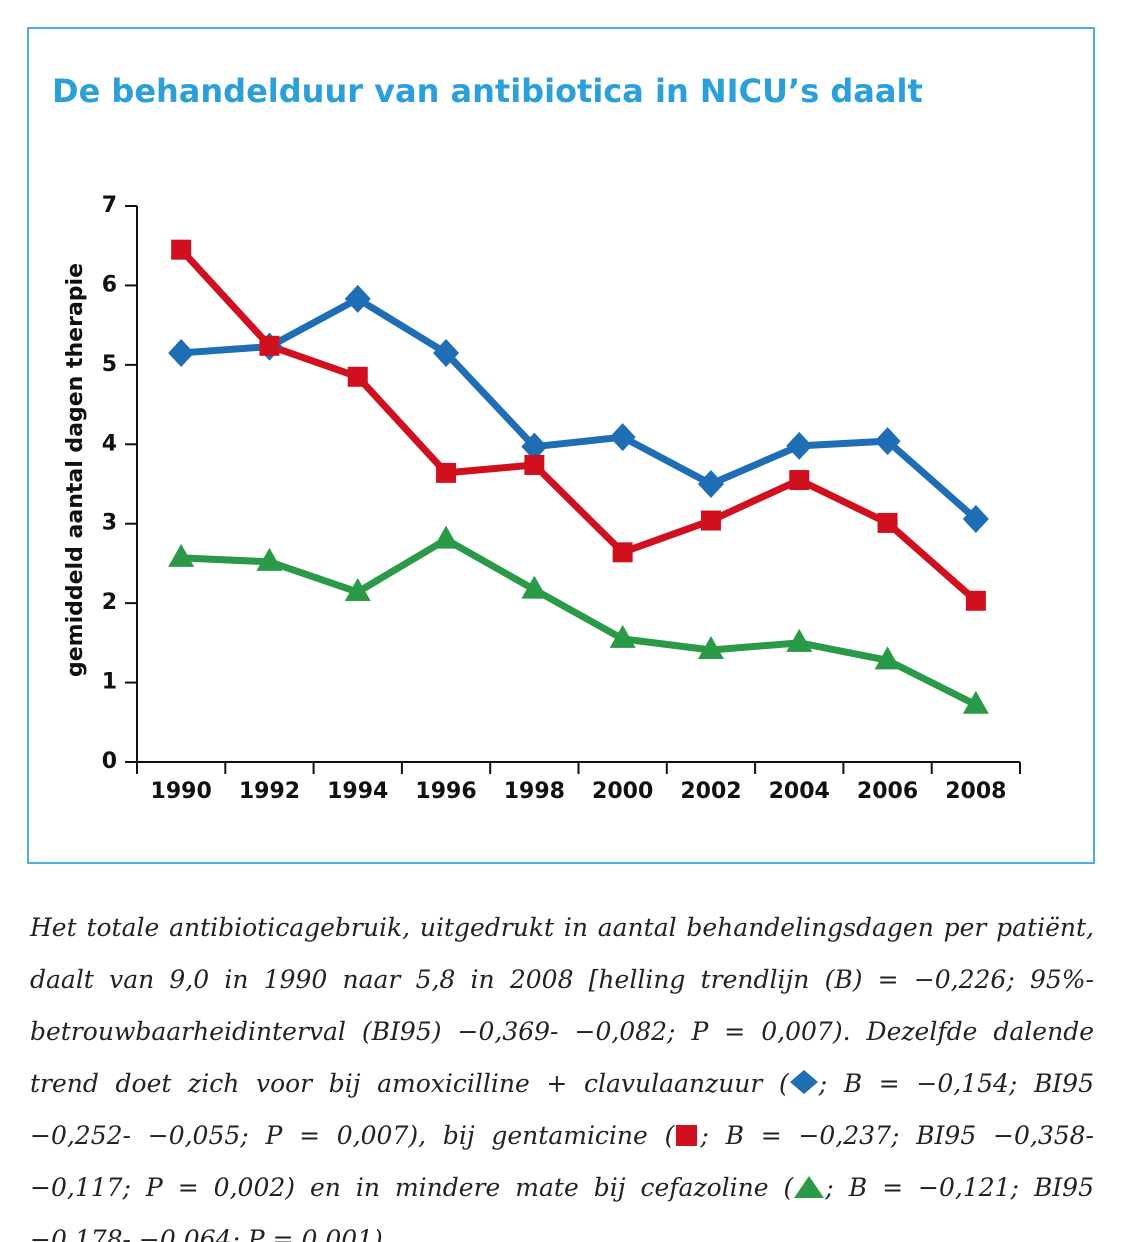  What do you see at coordinates (975, 791) in the screenshot?
I see `x-tick-label: 2008` at bounding box center [975, 791].